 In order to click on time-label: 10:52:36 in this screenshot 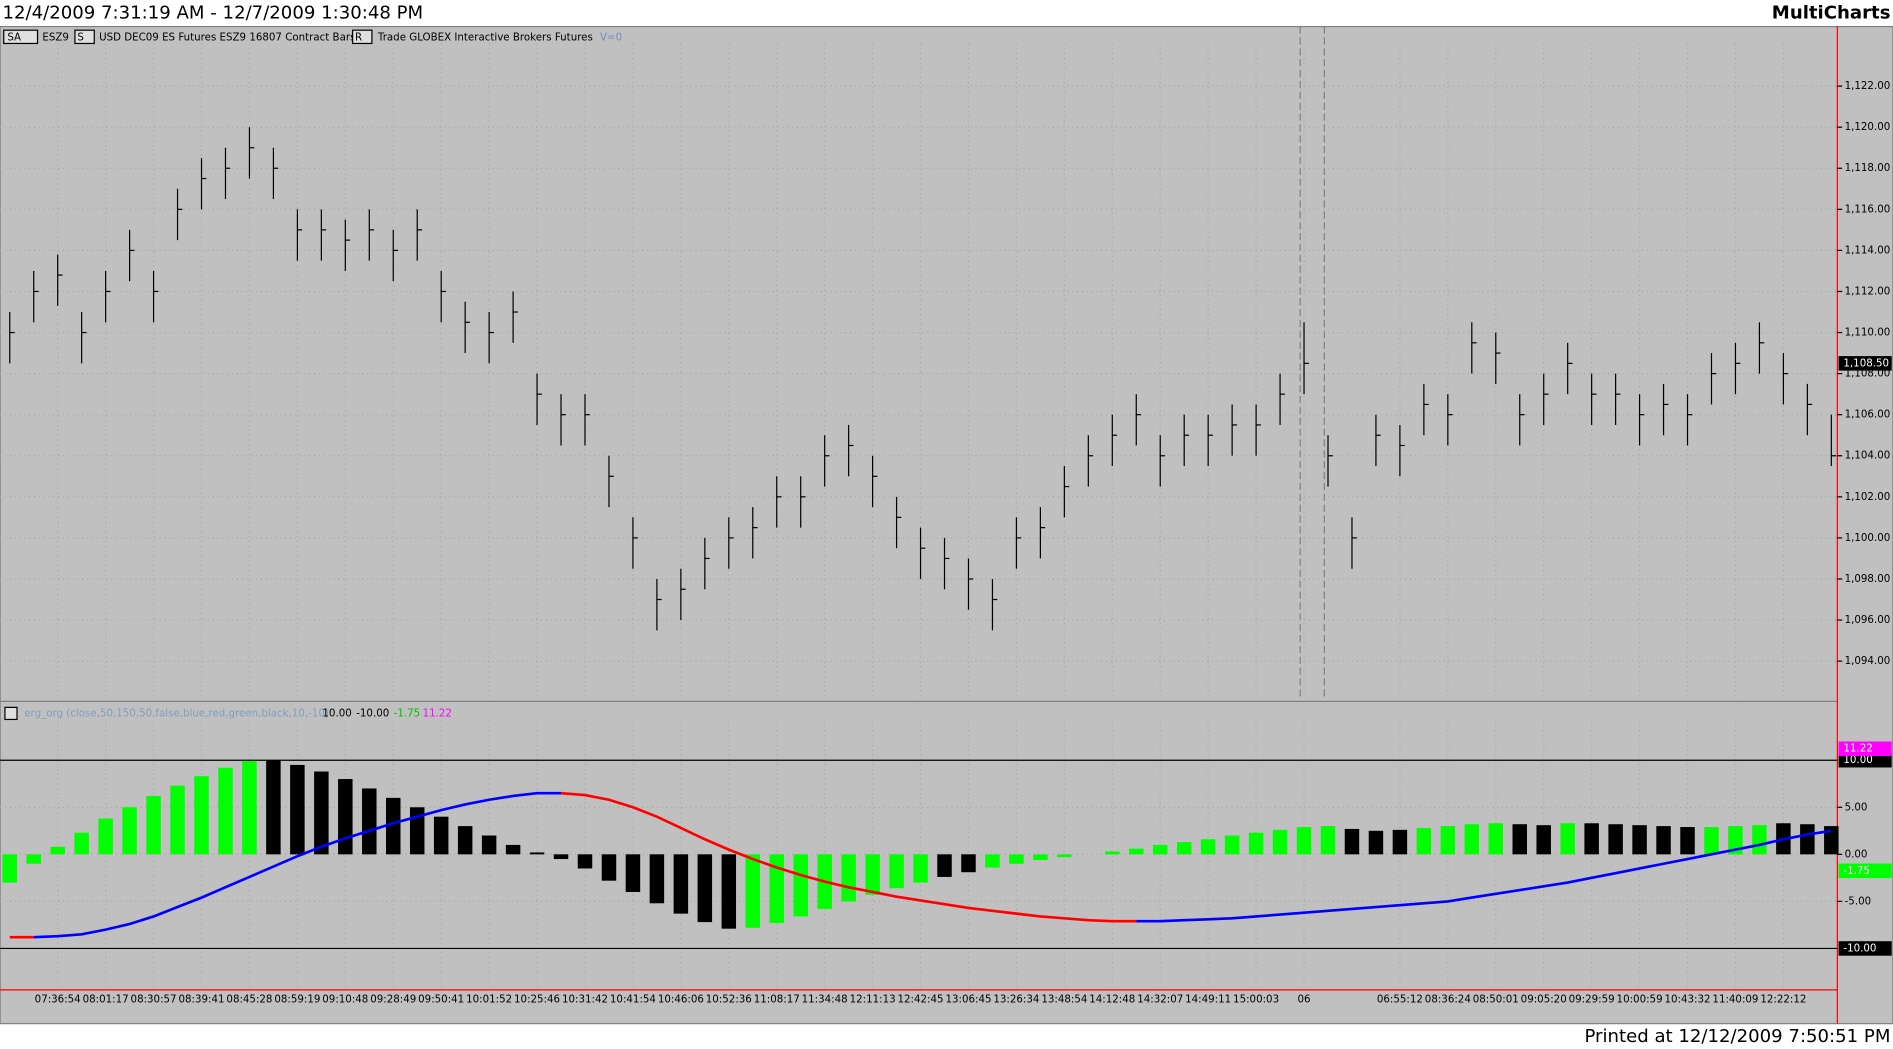, I will do `click(729, 1000)`.